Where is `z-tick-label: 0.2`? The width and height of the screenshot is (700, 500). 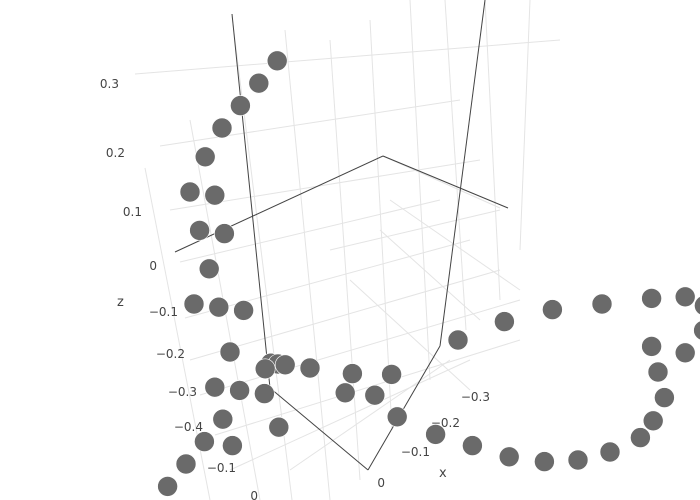 z-tick-label: 0.2 is located at coordinates (115, 153).